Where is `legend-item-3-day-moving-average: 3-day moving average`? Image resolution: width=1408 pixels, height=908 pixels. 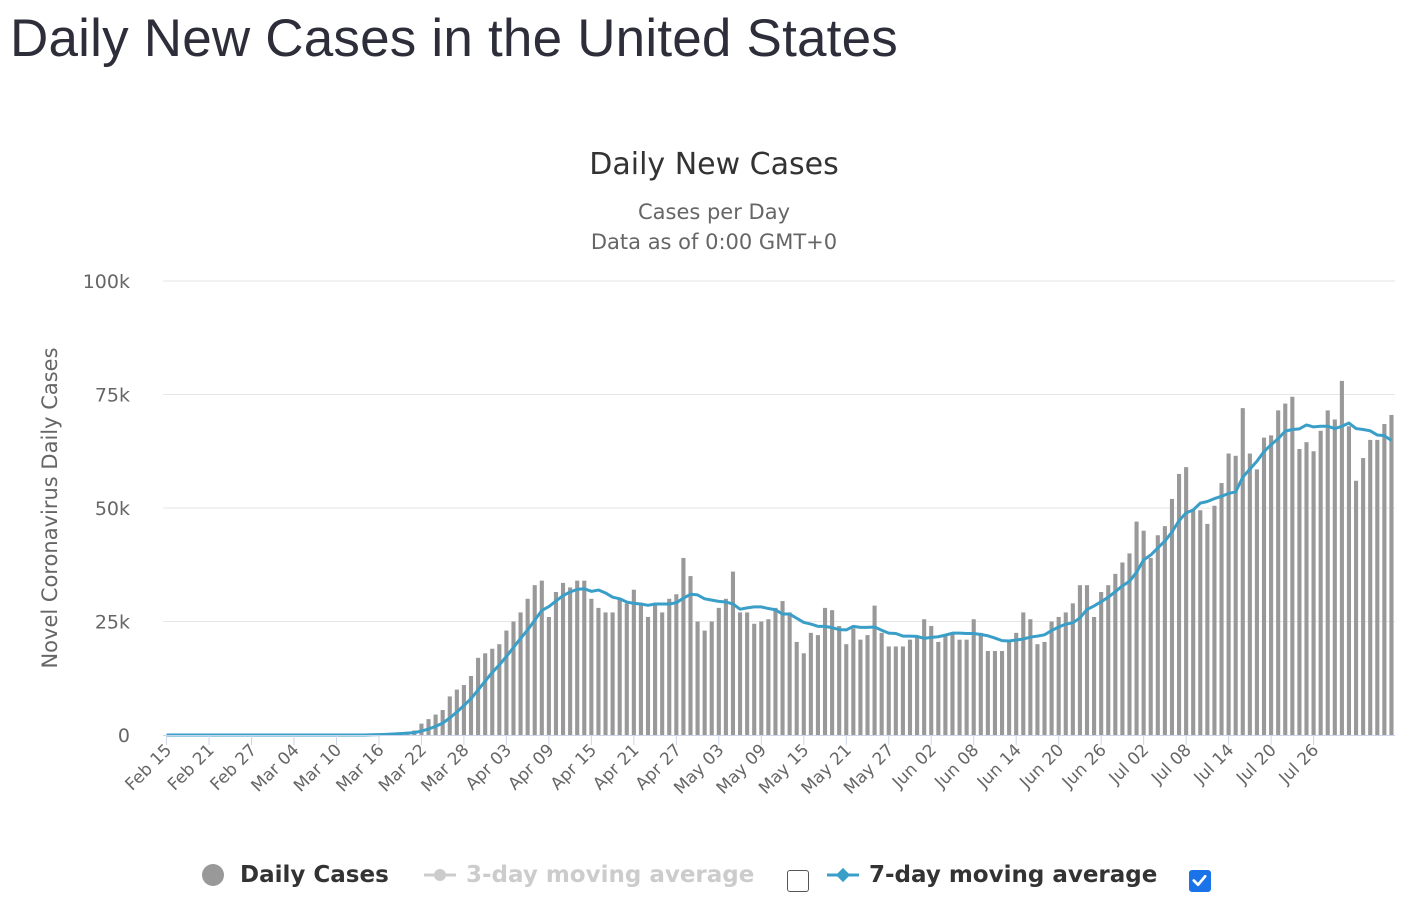
legend-item-3-day-moving-average: 3-day moving average is located at coordinates (588, 875).